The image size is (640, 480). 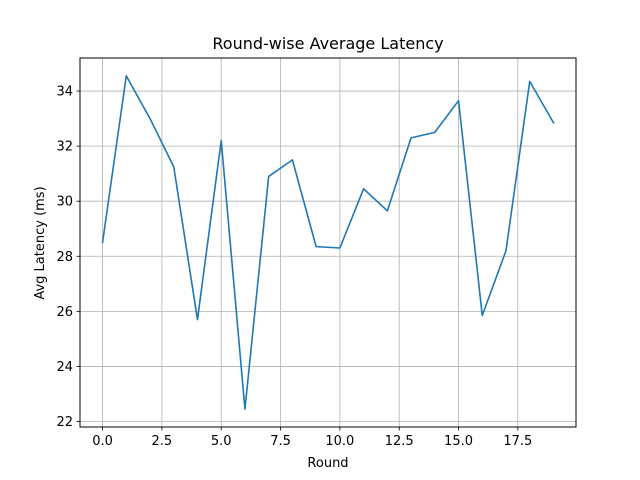 I want to click on x-tick-label: 10.0, so click(x=339, y=441).